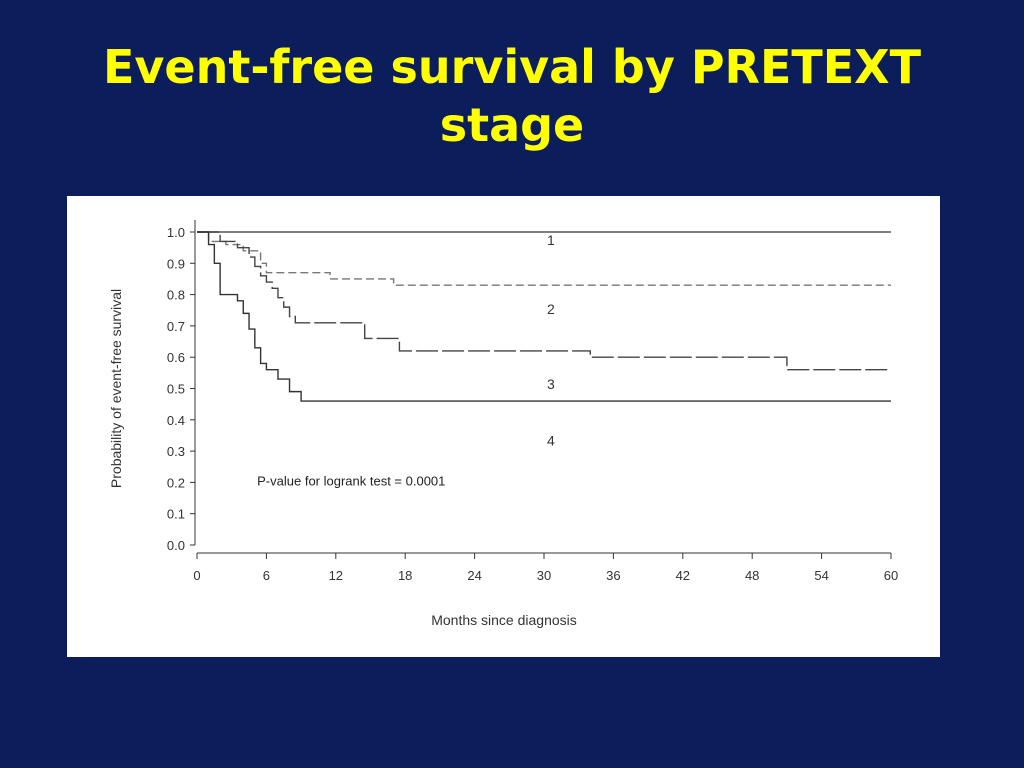  I want to click on y-tick-label: 0.0, so click(176, 545).